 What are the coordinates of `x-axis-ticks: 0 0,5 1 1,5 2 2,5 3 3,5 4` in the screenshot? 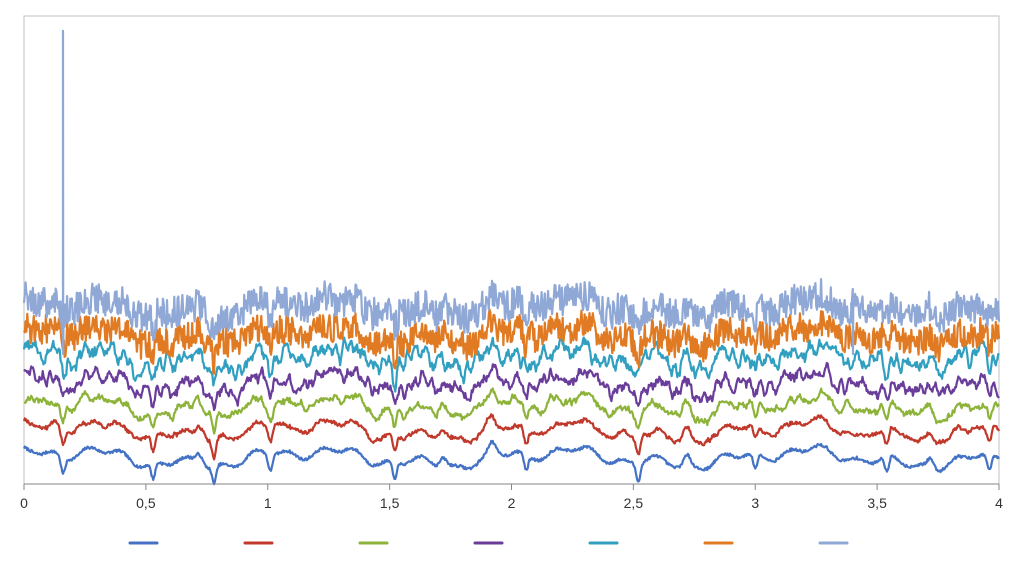 It's located at (511, 497).